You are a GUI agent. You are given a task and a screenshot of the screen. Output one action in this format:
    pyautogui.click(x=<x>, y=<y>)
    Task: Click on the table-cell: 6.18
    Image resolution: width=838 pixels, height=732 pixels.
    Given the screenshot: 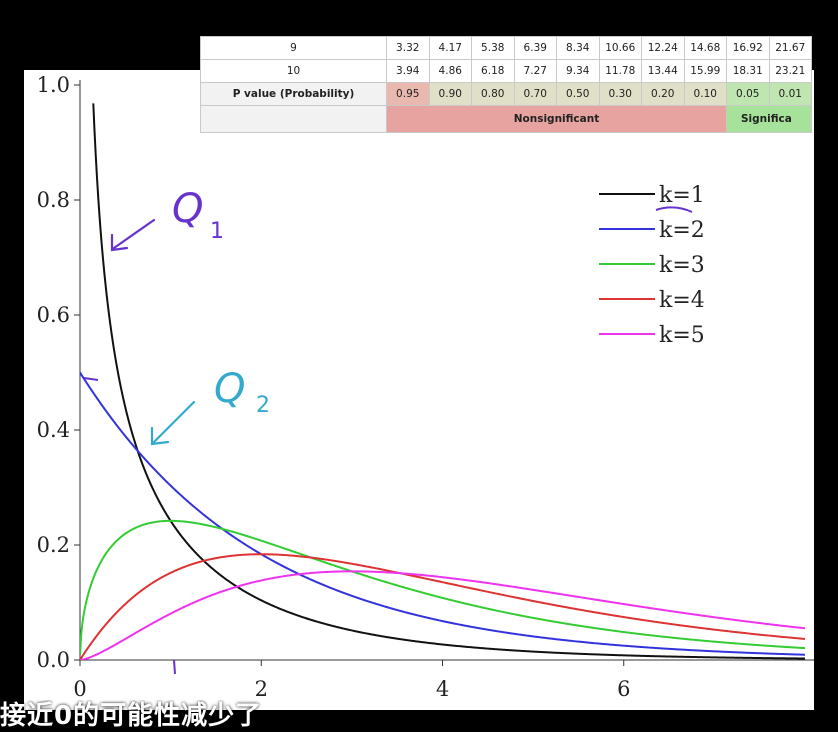 What is the action you would take?
    pyautogui.click(x=493, y=71)
    